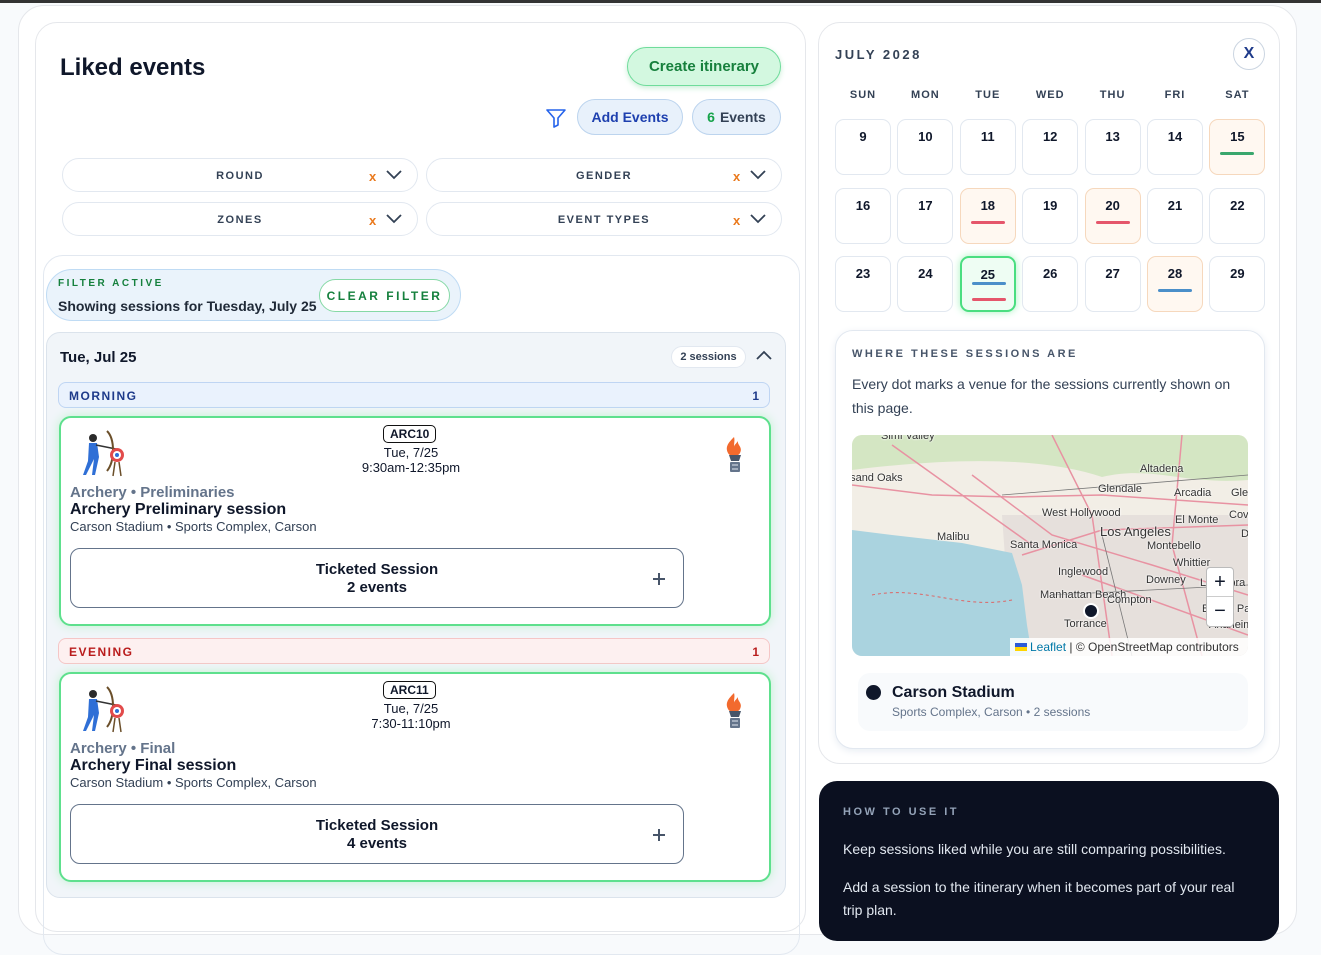 This screenshot has width=1321, height=955. I want to click on time-of-day-bar: EVENING 1, so click(414, 651).